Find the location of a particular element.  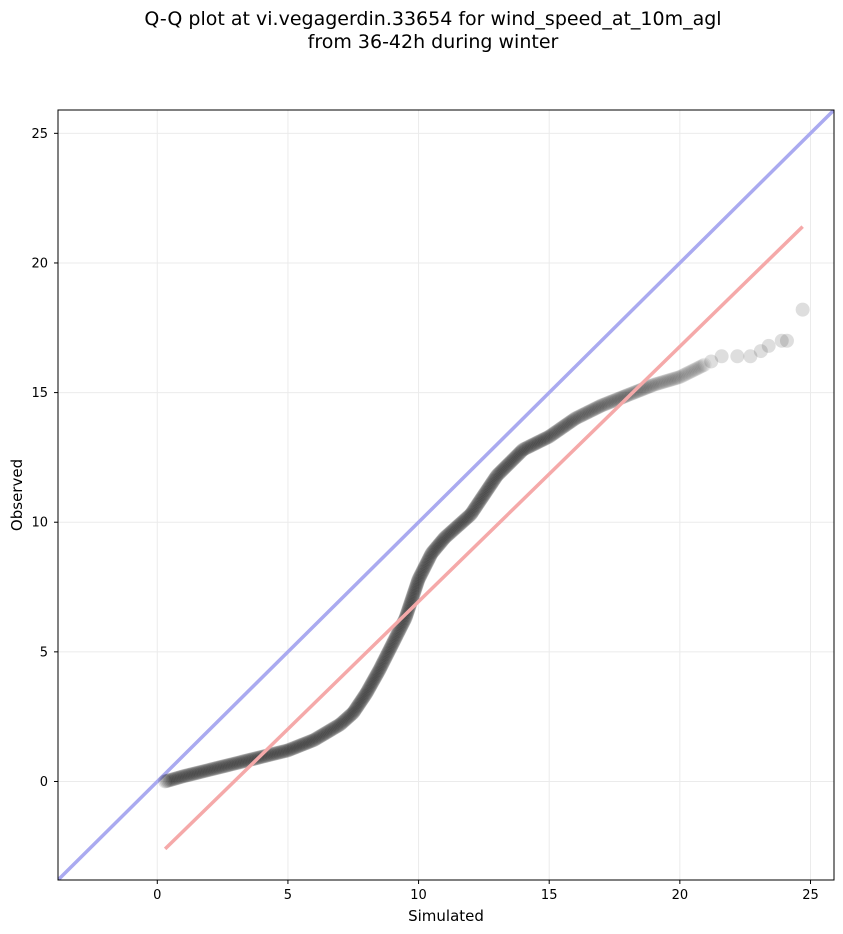

y-tick-label: 10 is located at coordinates (39, 523).